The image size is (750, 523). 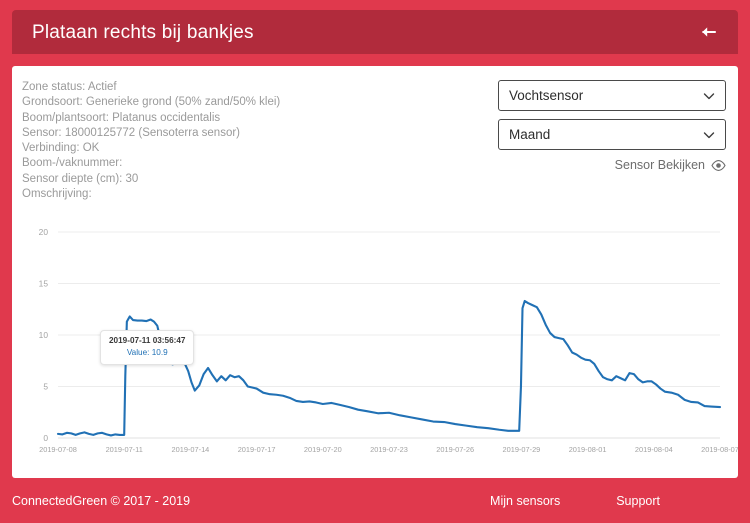 I want to click on page-header: Plataan rechts bij bankjes, so click(x=375, y=32).